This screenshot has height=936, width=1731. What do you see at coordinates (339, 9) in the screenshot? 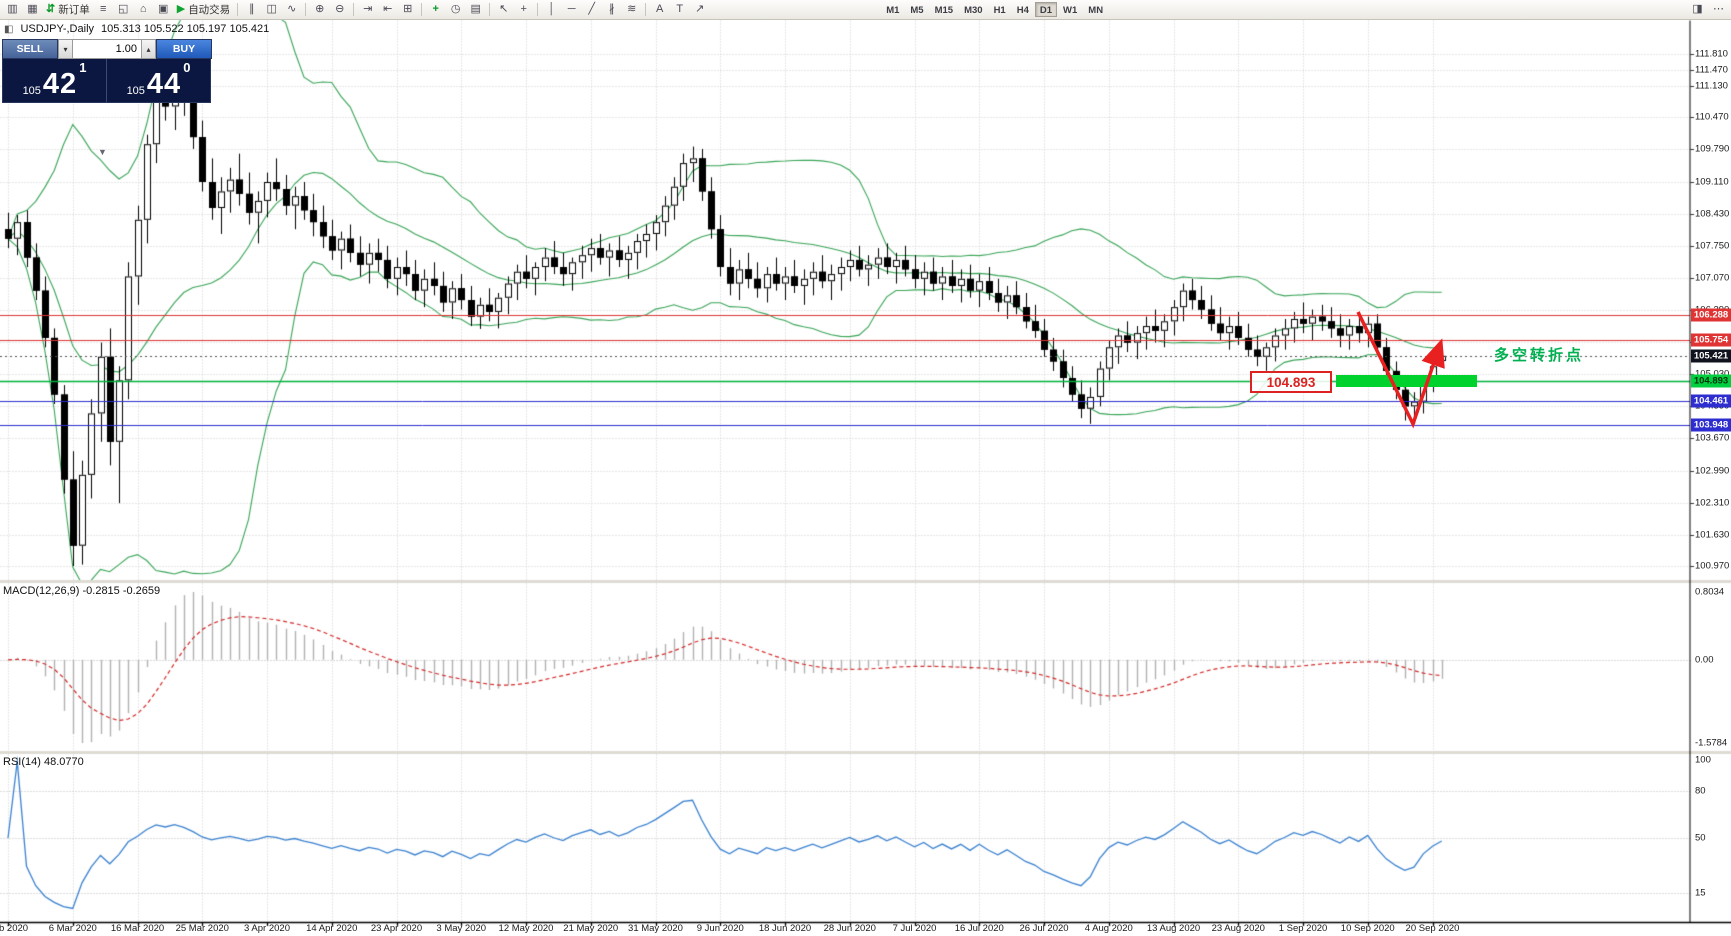
I see `zoom-out-button: ⊖` at bounding box center [339, 9].